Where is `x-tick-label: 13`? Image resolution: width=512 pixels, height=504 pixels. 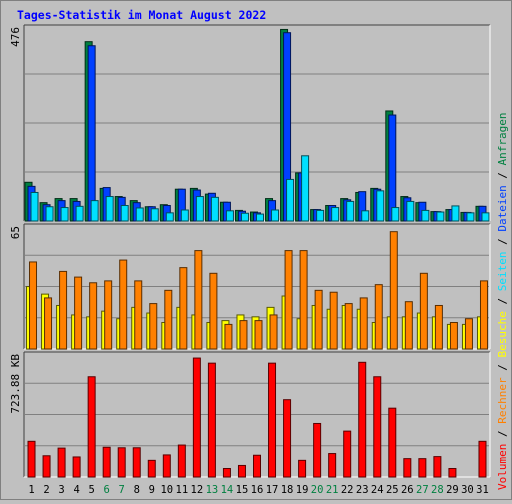
x-tick-label: 13 is located at coordinates (212, 490).